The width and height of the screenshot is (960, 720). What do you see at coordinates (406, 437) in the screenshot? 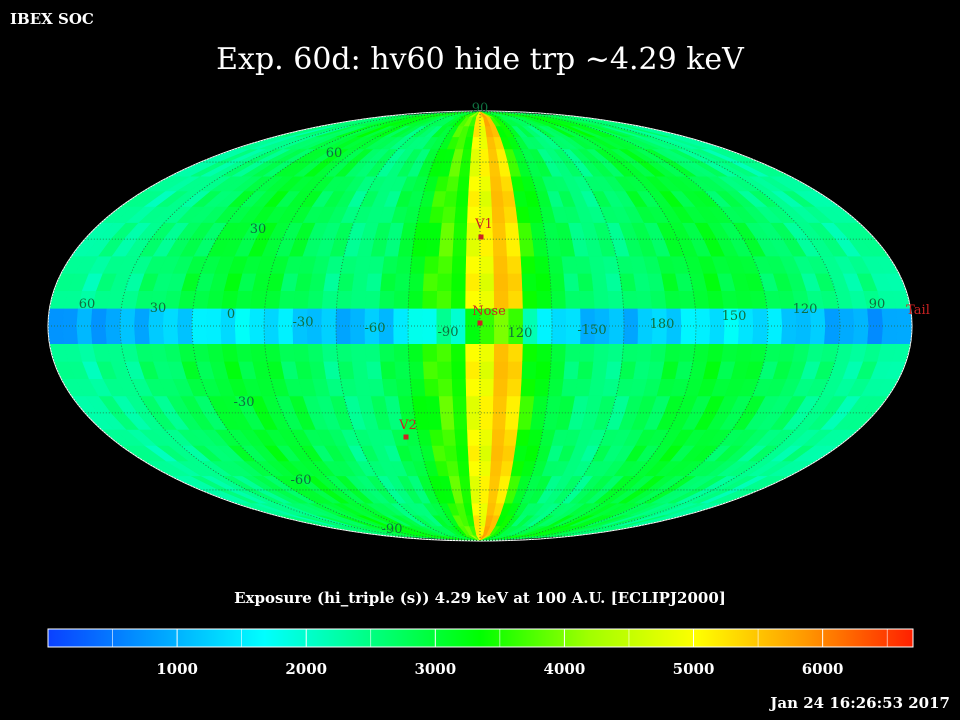
I see `marker-v2-dot` at bounding box center [406, 437].